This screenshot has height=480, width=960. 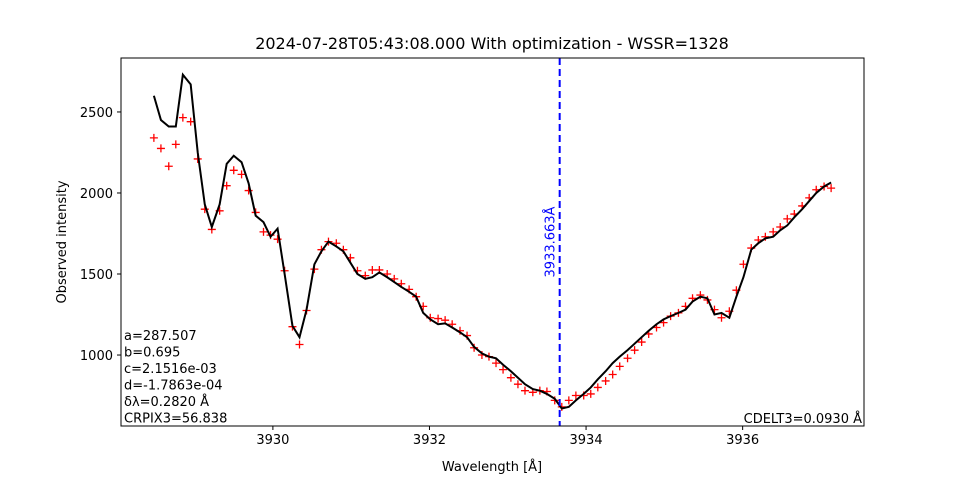 I want to click on x-tick-label: 3936, so click(x=742, y=440).